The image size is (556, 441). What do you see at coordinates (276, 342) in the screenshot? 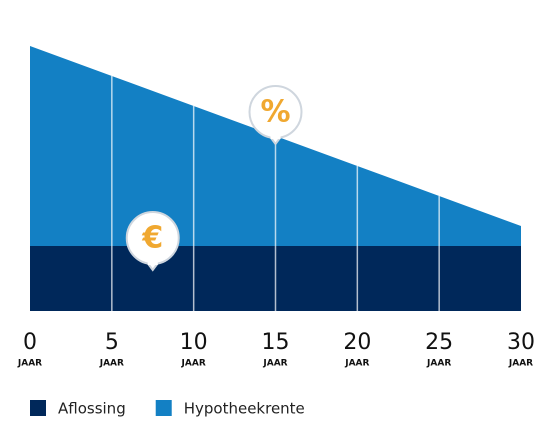
I see `x-tick-label: 15` at bounding box center [276, 342].